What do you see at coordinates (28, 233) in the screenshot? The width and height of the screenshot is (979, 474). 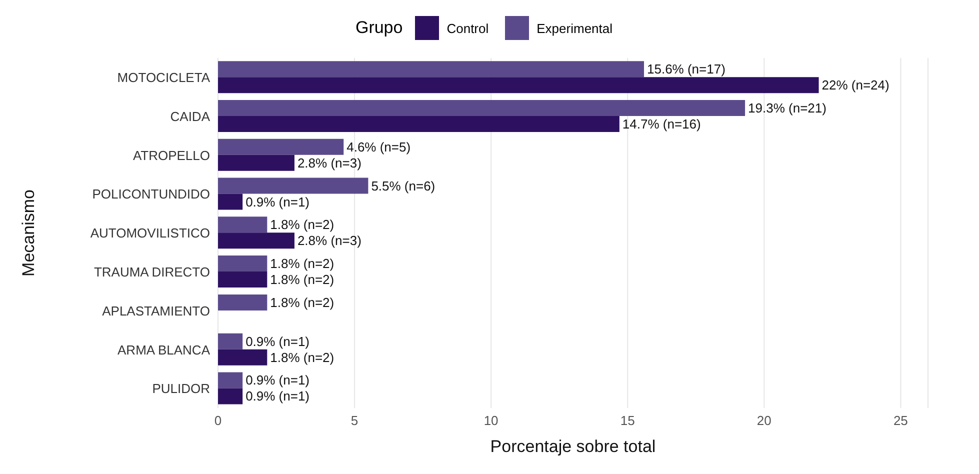 I see `y-axis-title: Mecanismo` at bounding box center [28, 233].